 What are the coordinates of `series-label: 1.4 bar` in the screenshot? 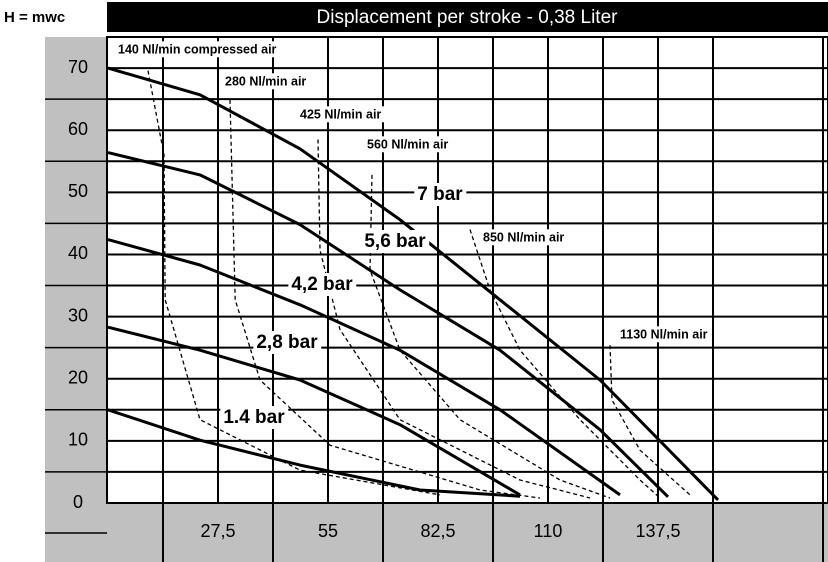 It's located at (254, 417).